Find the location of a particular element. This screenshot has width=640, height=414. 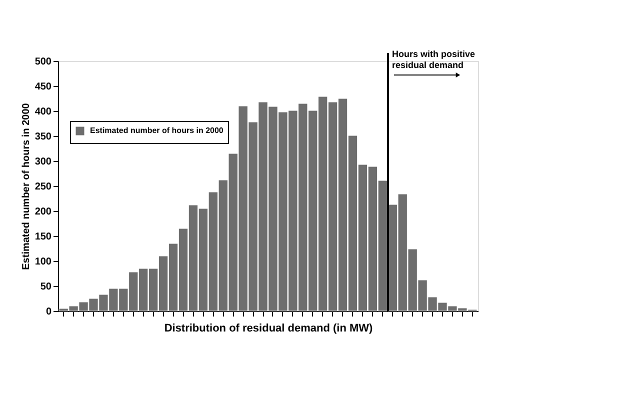

y-tick-label: 200 is located at coordinates (43, 212).